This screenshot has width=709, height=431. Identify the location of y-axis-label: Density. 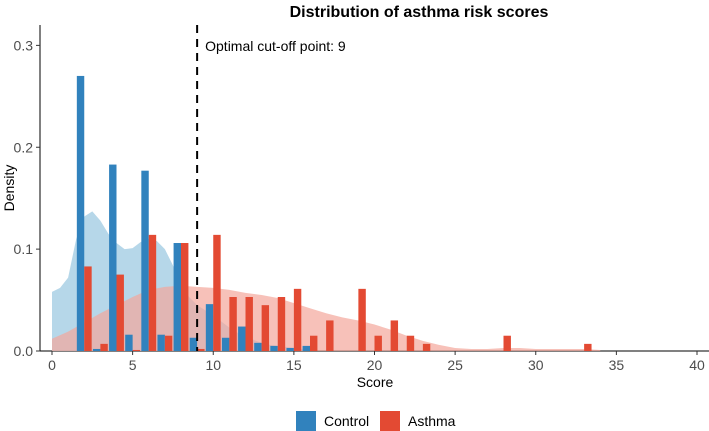
(9, 188).